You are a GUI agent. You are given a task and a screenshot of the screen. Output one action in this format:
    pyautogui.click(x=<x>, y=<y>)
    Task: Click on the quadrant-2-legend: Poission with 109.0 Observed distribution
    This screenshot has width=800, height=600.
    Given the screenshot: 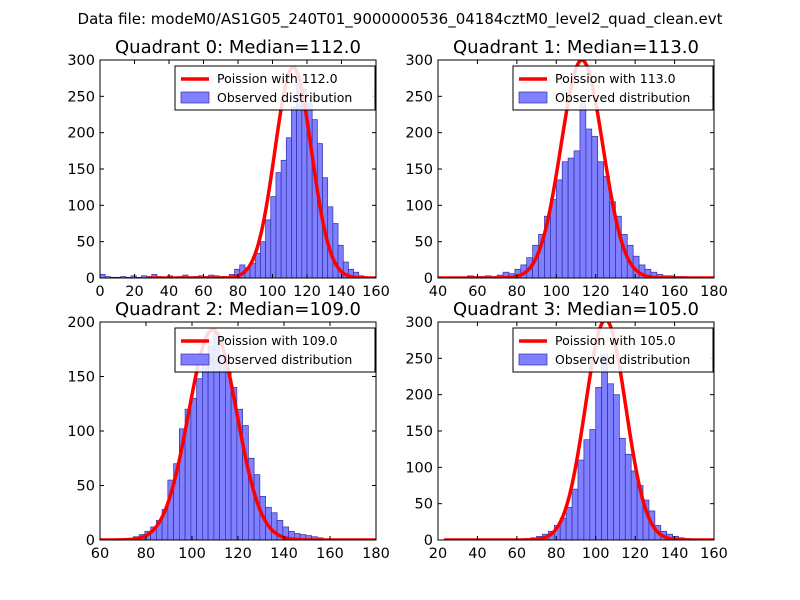 What is the action you would take?
    pyautogui.click(x=275, y=350)
    